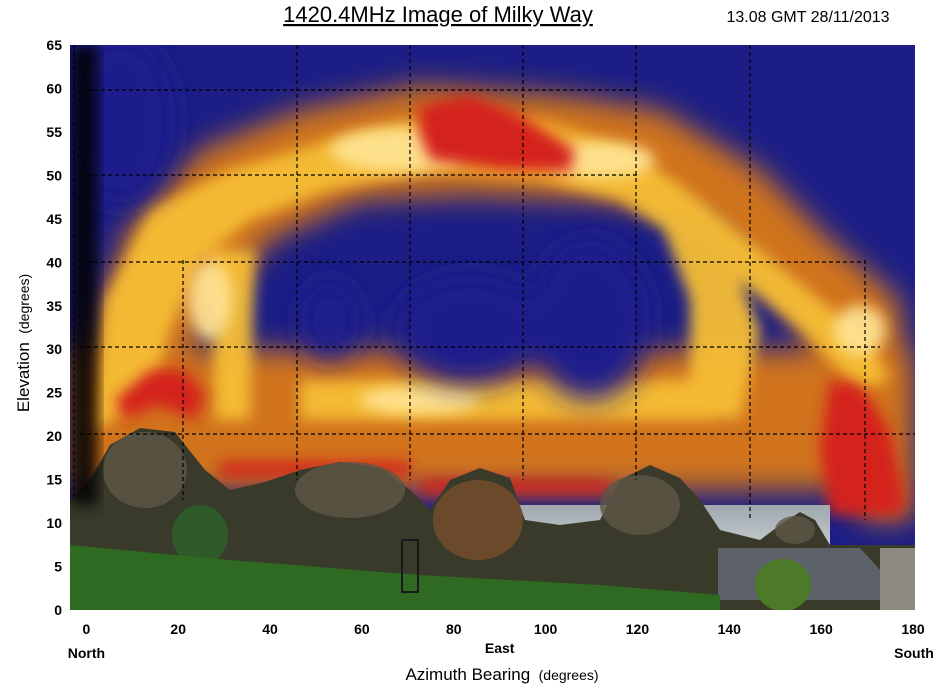 The image size is (951, 695). Describe the element at coordinates (54, 393) in the screenshot. I see `y-tick-label: 25` at that location.